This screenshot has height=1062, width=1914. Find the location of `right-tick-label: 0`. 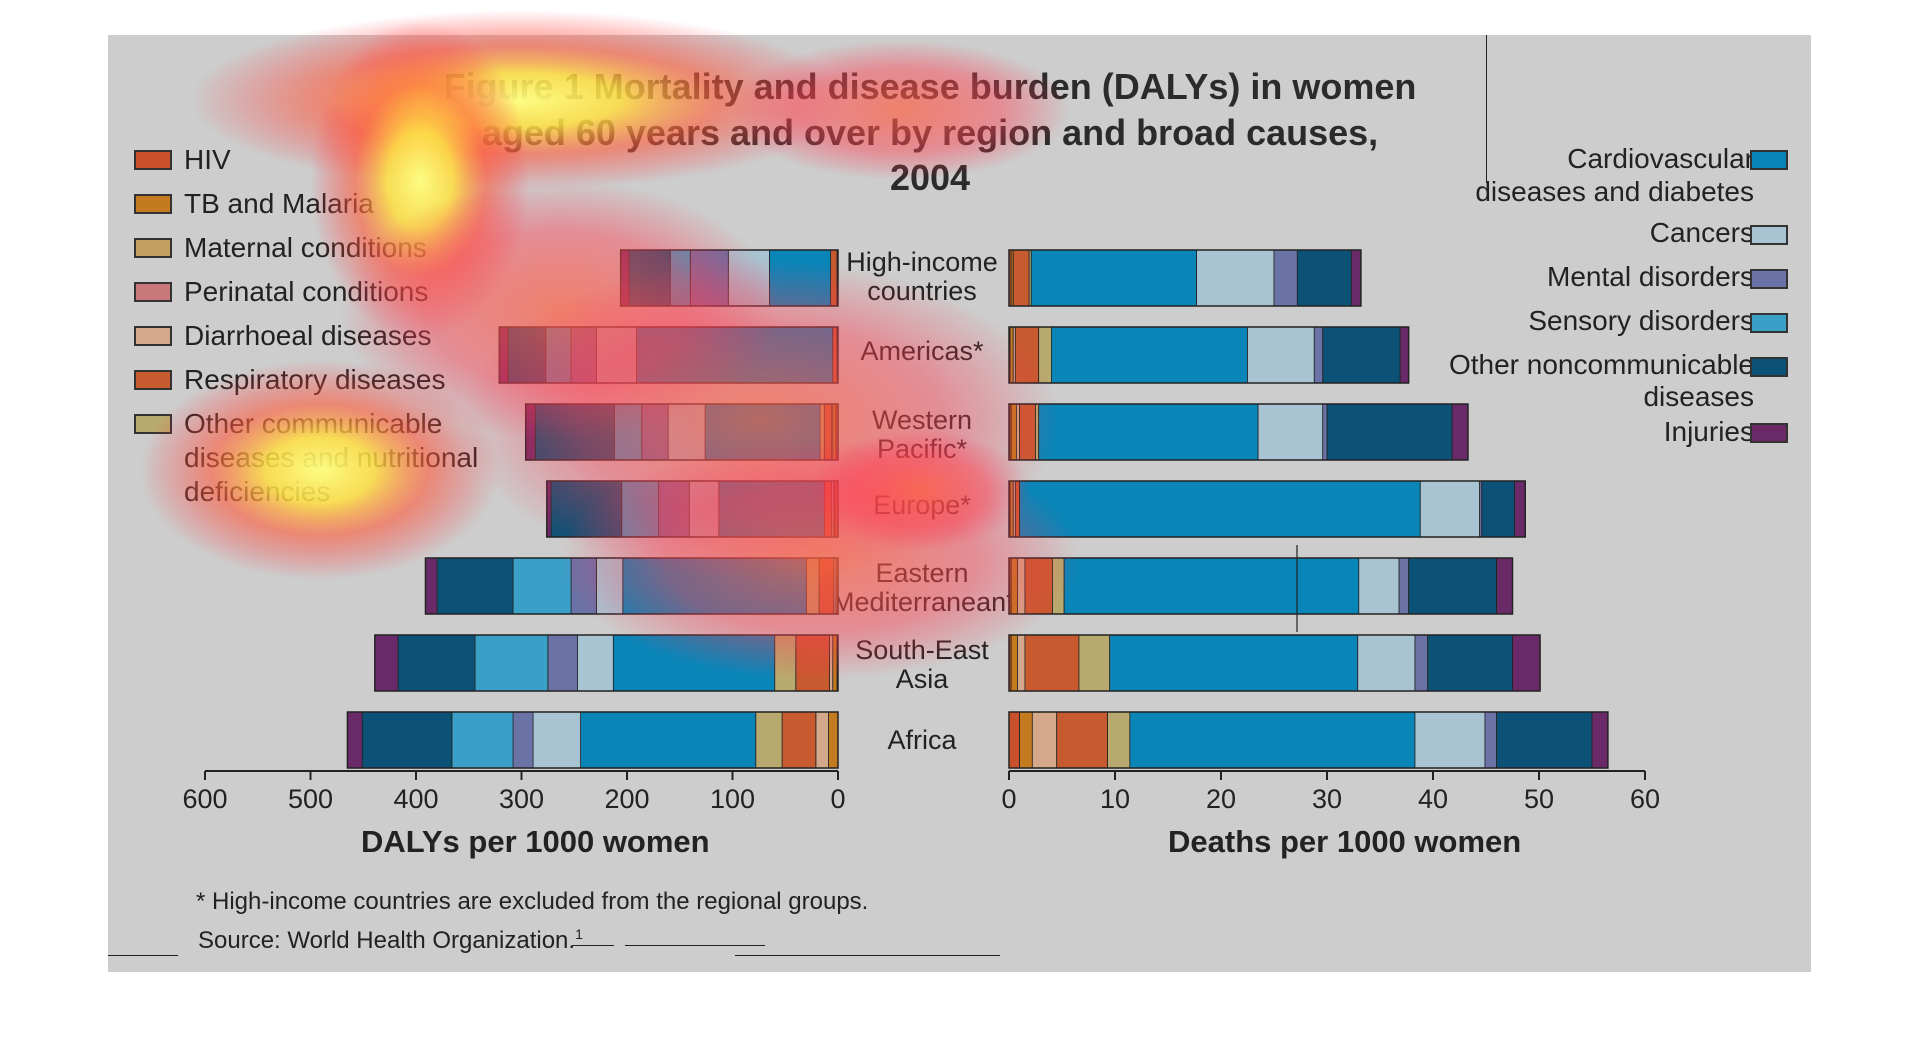

right-tick-label: 0 is located at coordinates (1008, 799).